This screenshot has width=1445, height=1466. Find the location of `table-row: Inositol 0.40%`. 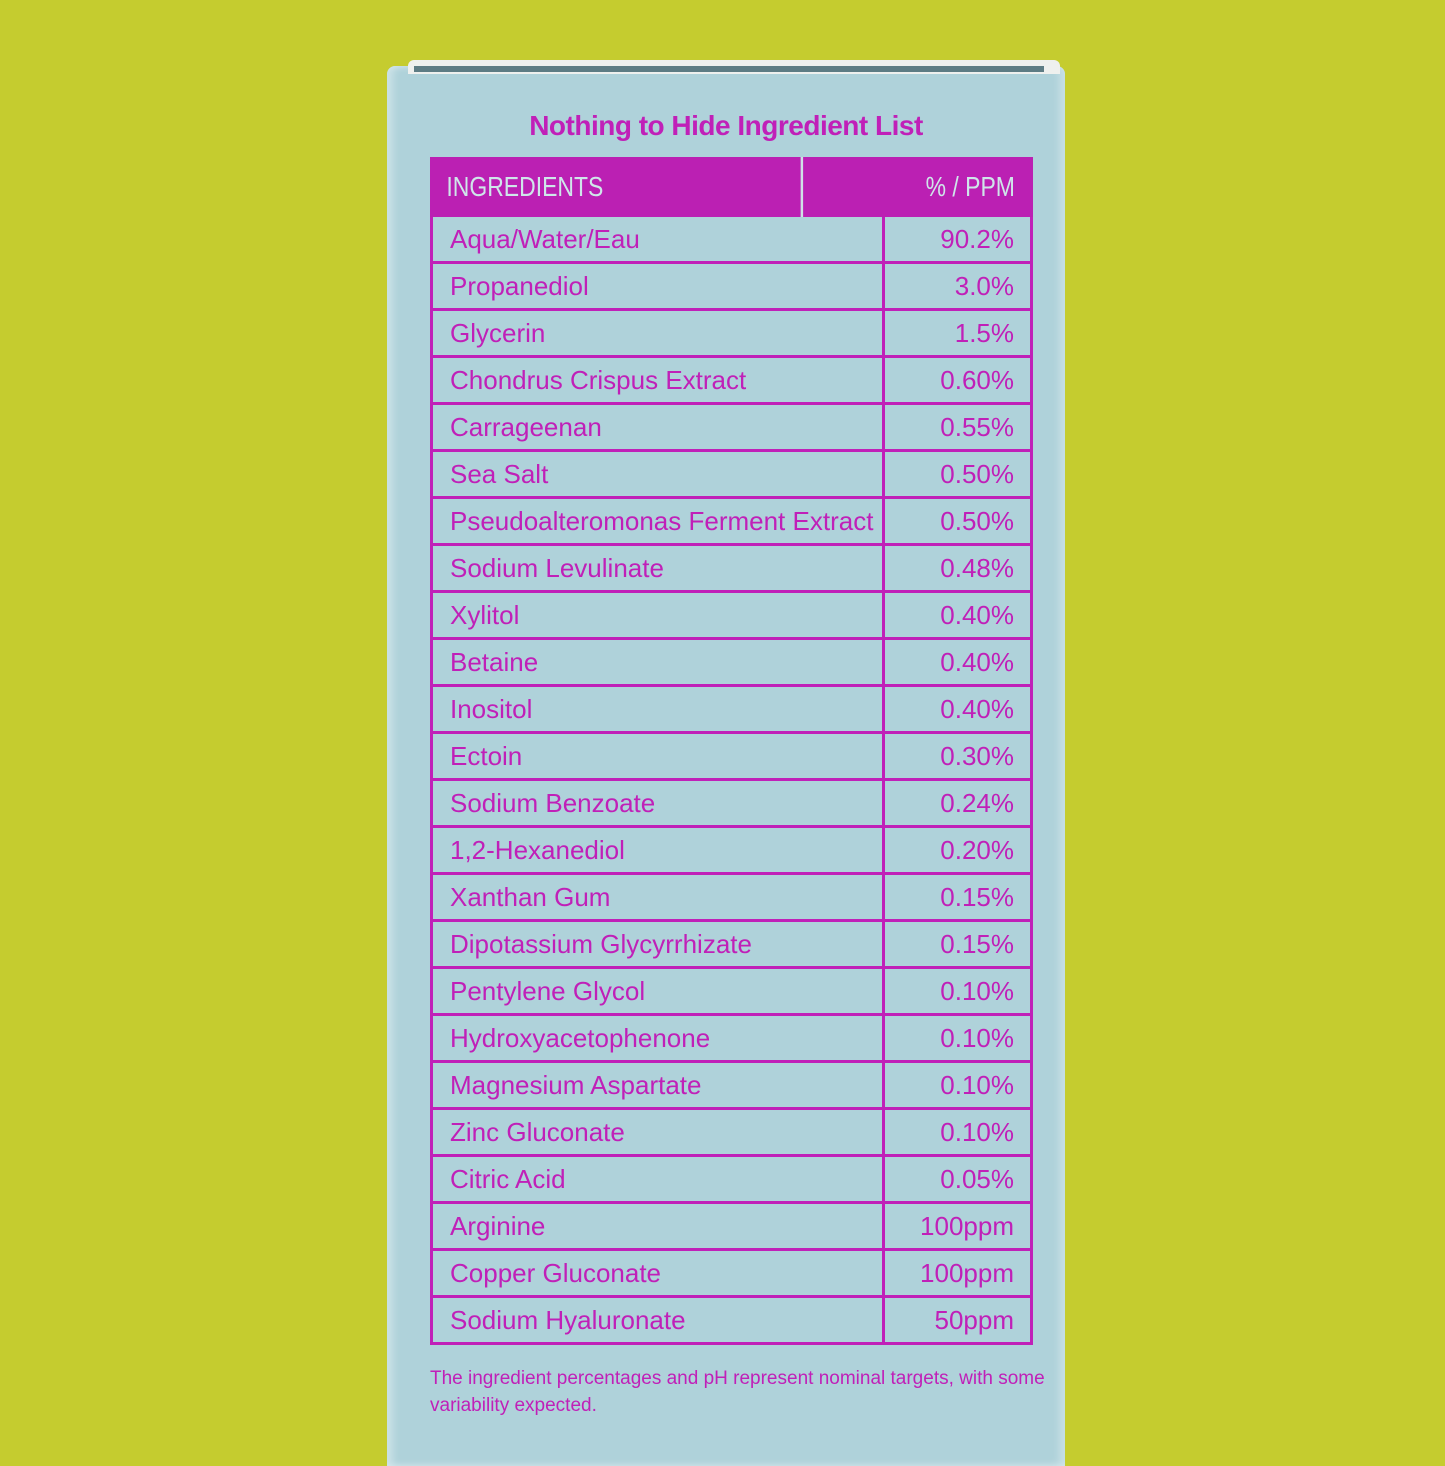

table-row: Inositol 0.40% is located at coordinates (731, 710).